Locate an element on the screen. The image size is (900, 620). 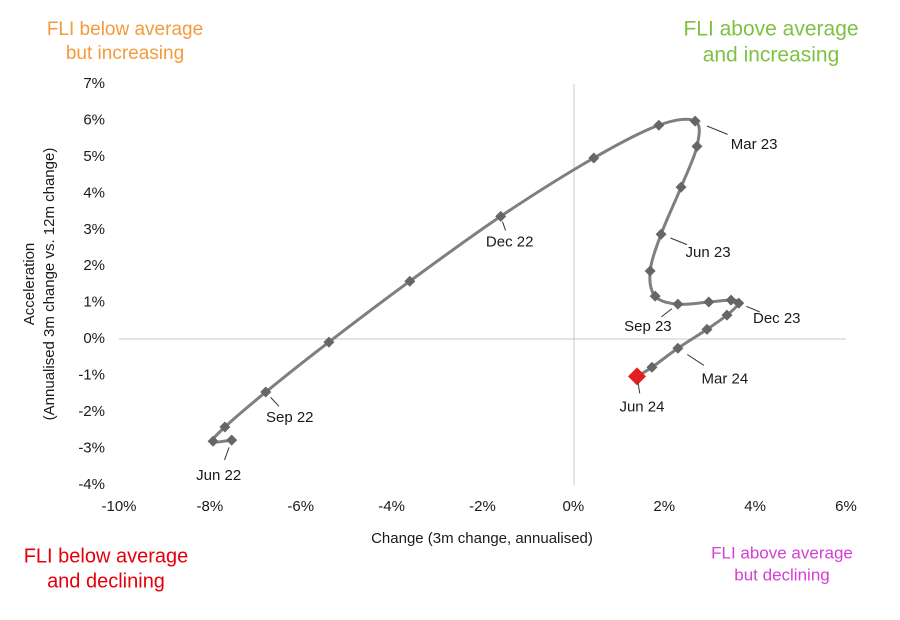
y-axis-label-line: Acceleration is located at coordinates (29, 284).